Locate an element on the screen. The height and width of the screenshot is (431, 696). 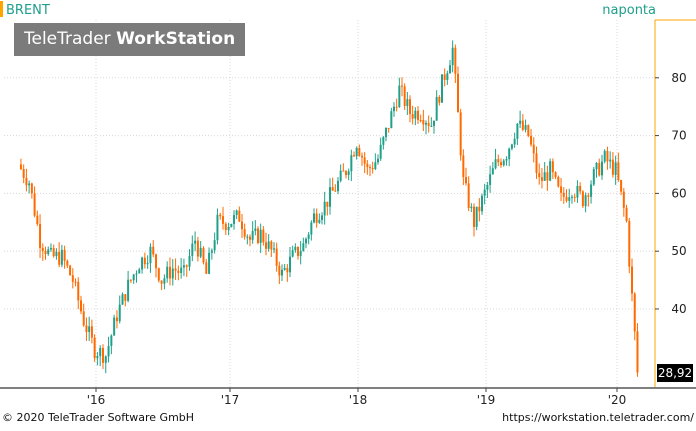
watermark-brand: TeleTrader is located at coordinates (67, 39).